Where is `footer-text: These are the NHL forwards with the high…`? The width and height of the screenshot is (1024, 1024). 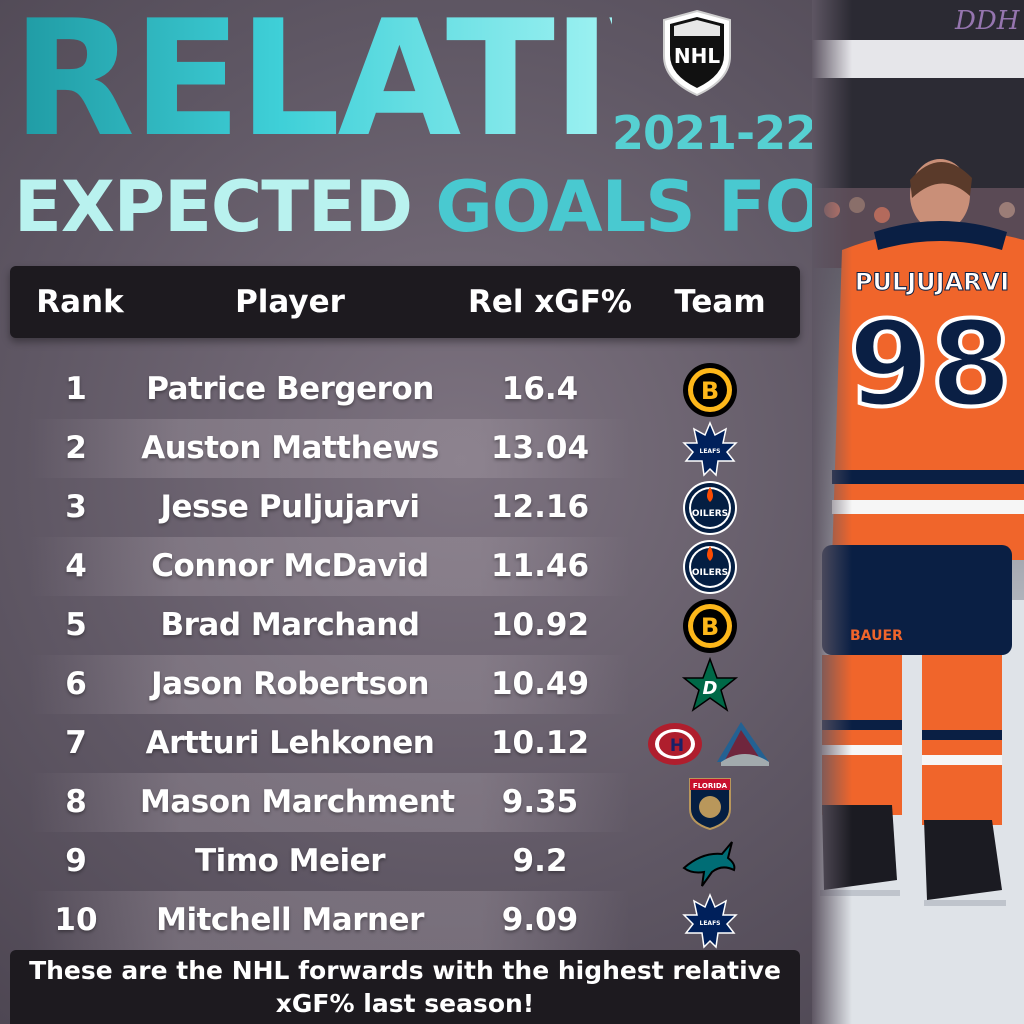 footer-text: These are the NHL forwards with the high… is located at coordinates (405, 987).